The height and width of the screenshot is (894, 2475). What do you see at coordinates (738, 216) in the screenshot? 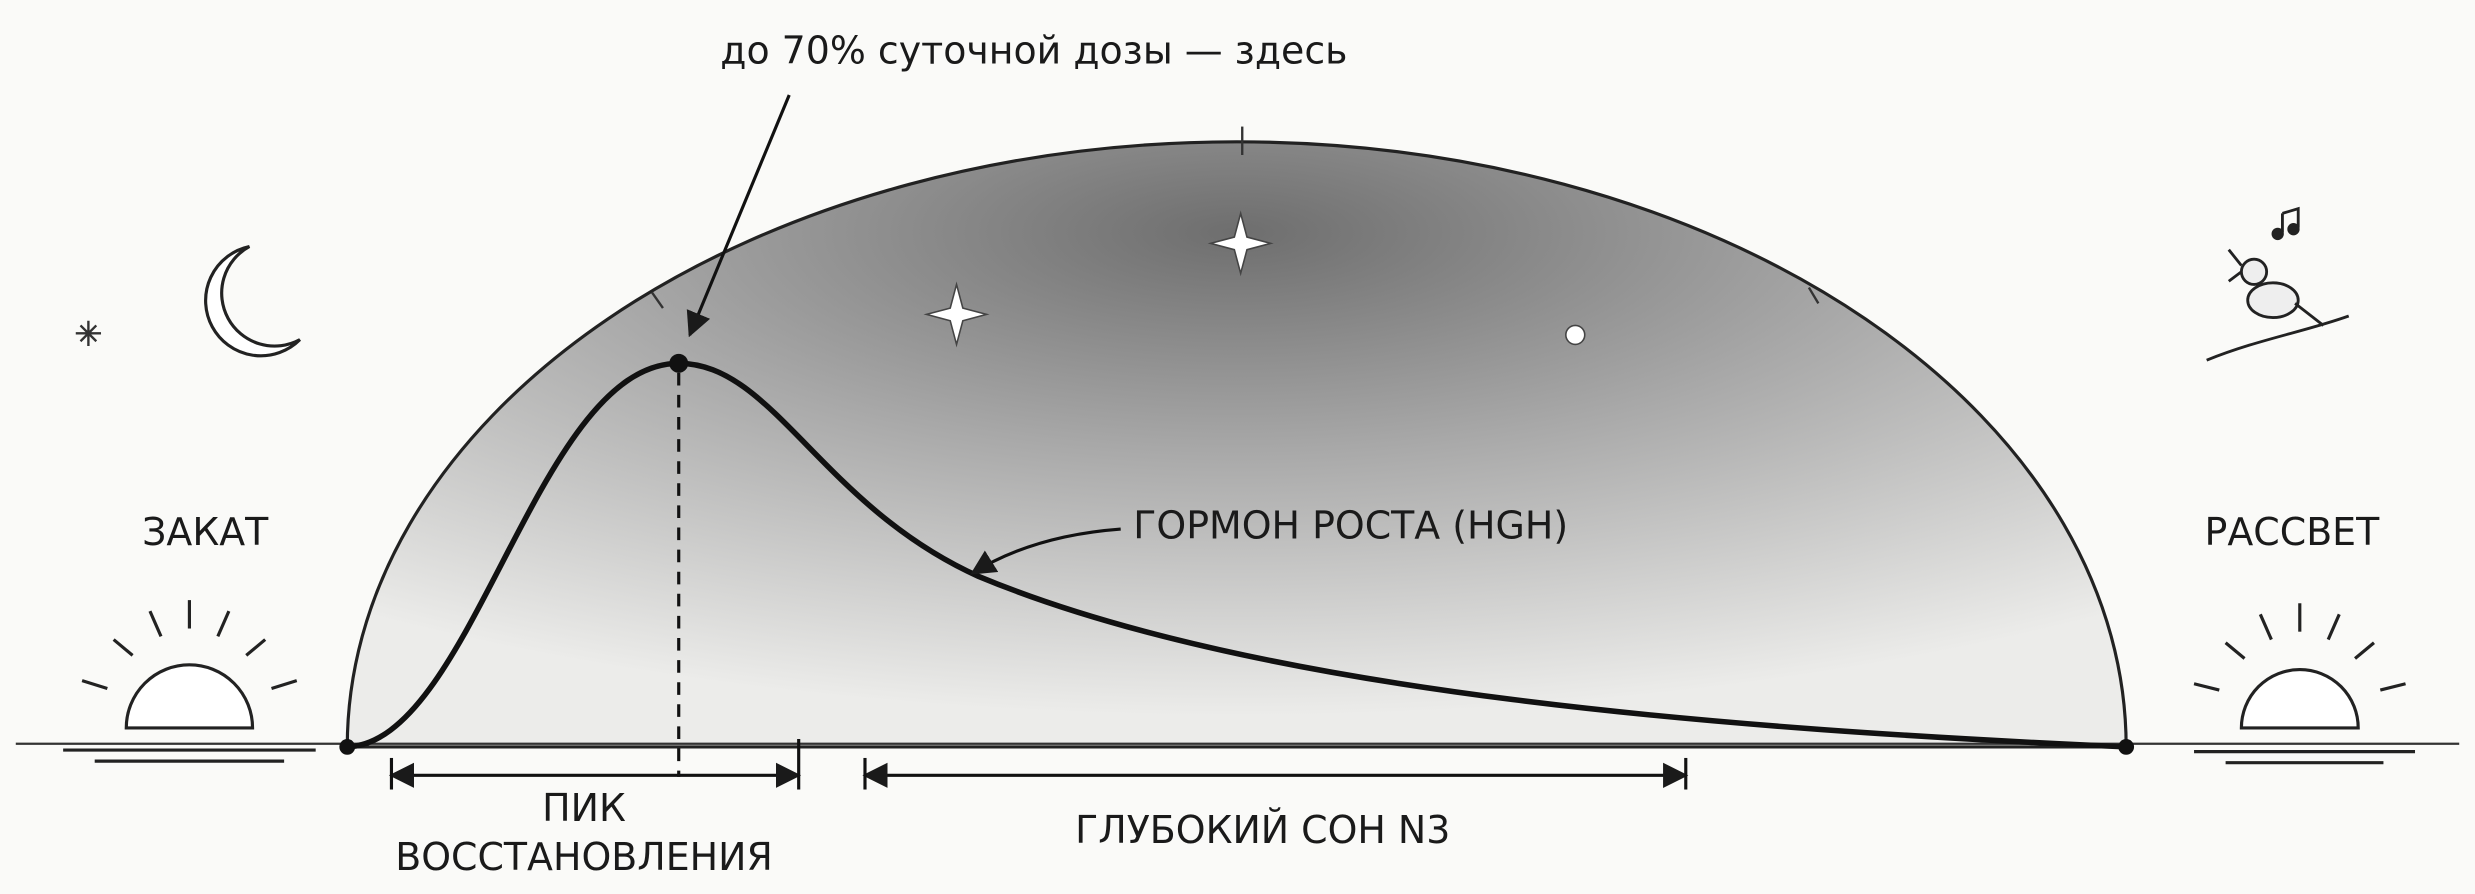
I see `annotation-arrow` at bounding box center [738, 216].